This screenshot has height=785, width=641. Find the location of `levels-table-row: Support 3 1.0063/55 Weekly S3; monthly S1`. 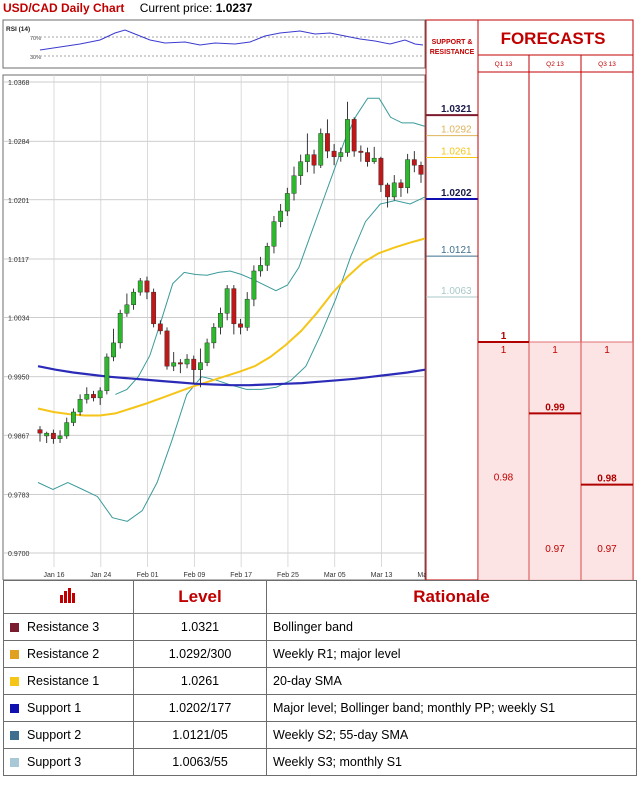

levels-table-row: Support 3 1.0063/55 Weekly S3; monthly S1 is located at coordinates (320, 762).